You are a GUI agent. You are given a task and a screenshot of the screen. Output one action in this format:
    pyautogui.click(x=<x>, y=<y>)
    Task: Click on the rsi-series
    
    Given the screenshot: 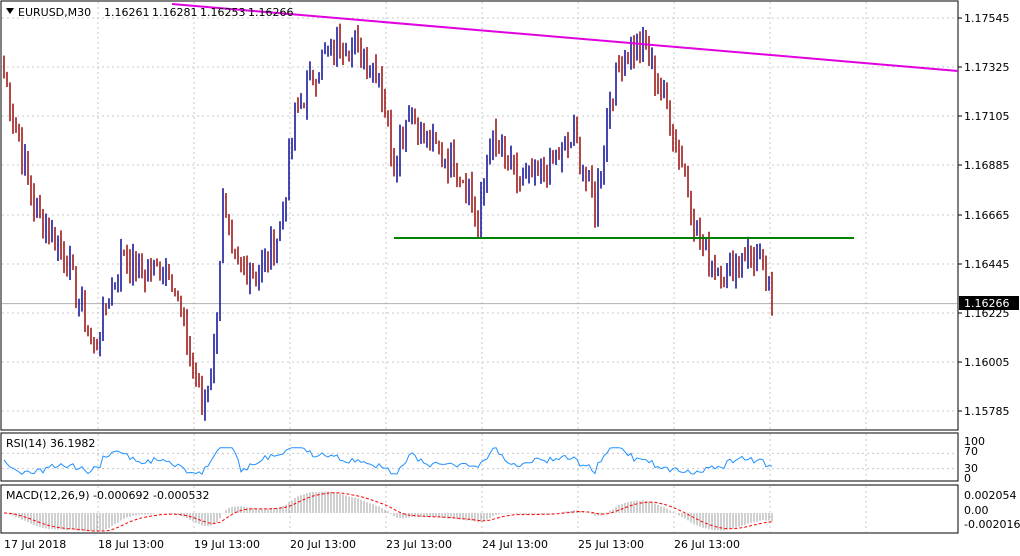 What is the action you would take?
    pyautogui.click(x=479, y=461)
    